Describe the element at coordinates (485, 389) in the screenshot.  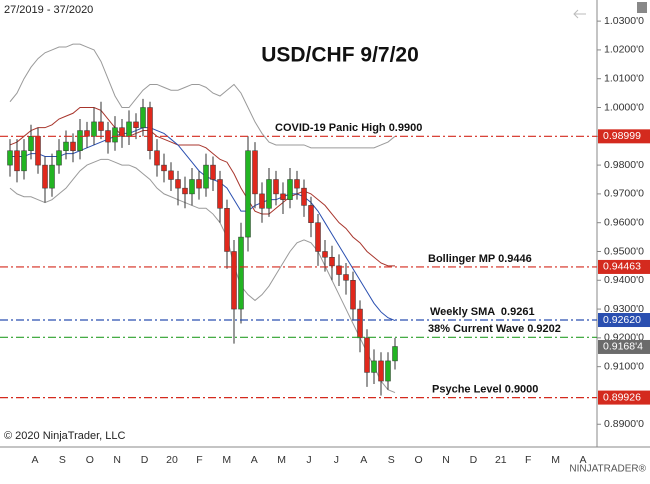
I see `level-annotation: Psyche Level 0.9000` at that location.